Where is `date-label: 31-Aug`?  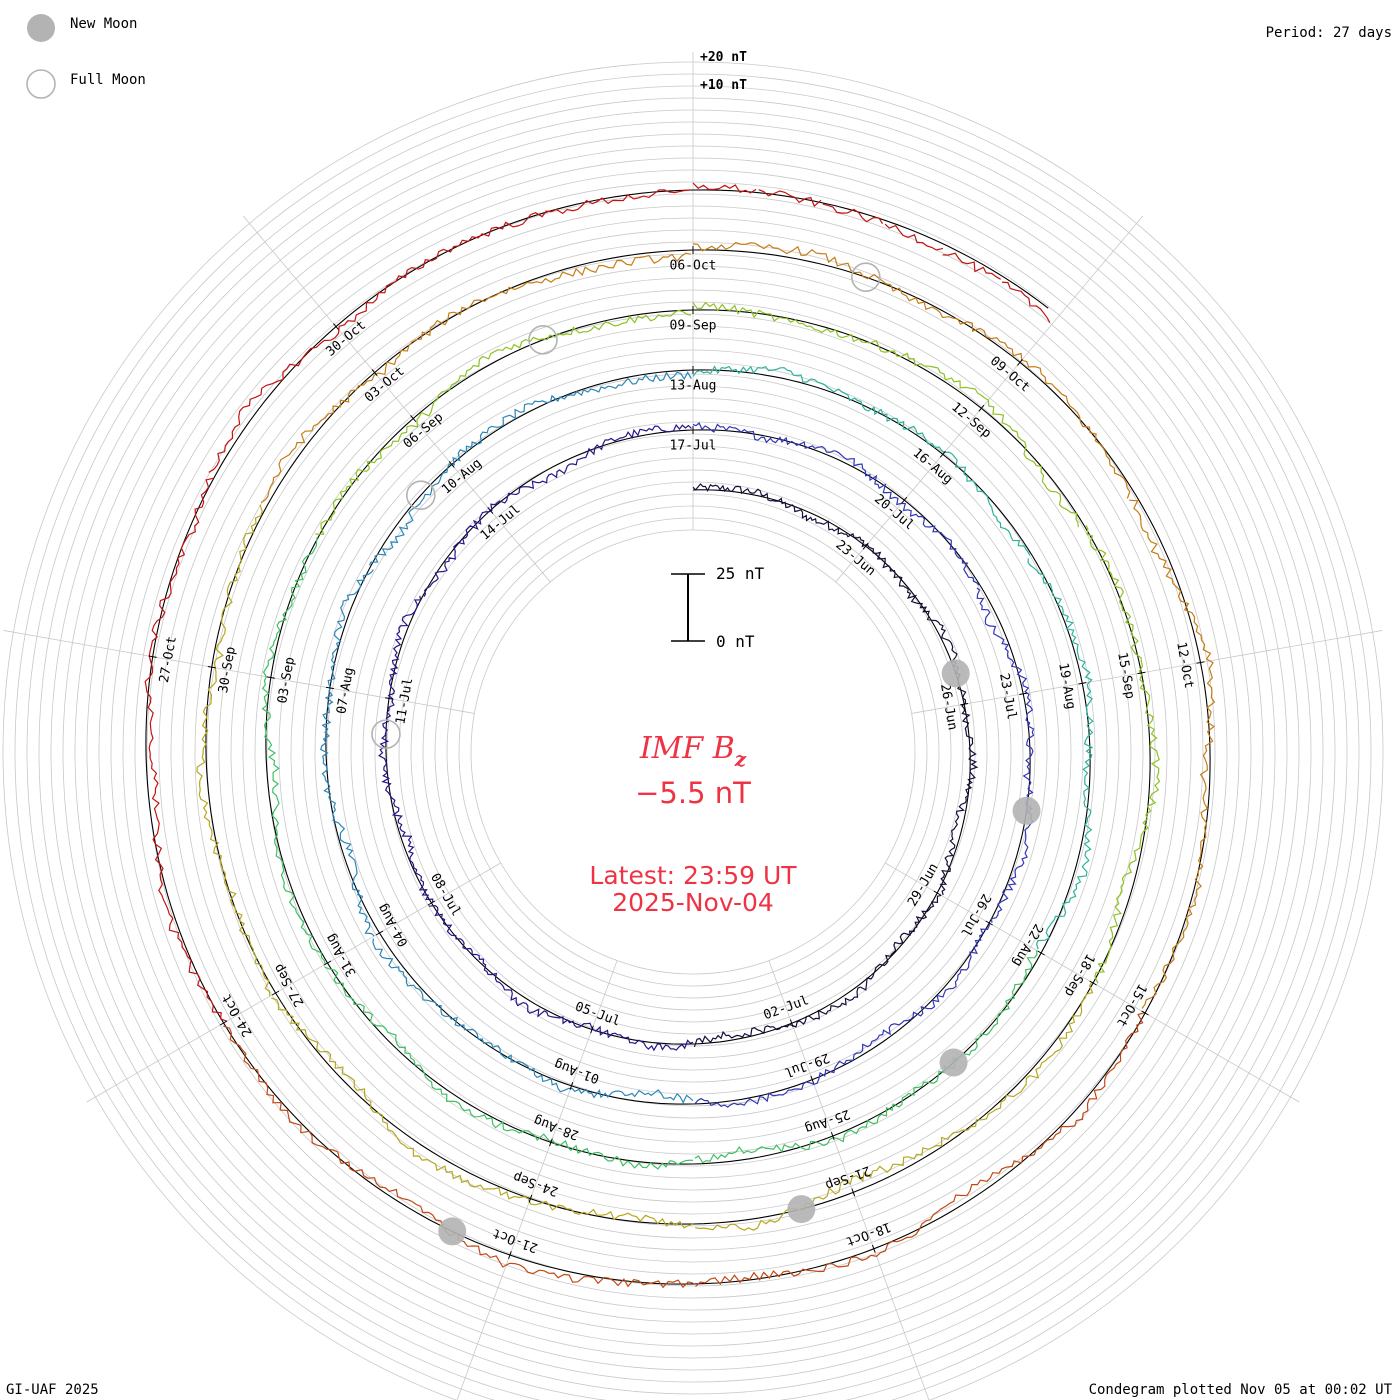
date-label: 31-Aug is located at coordinates (341, 955).